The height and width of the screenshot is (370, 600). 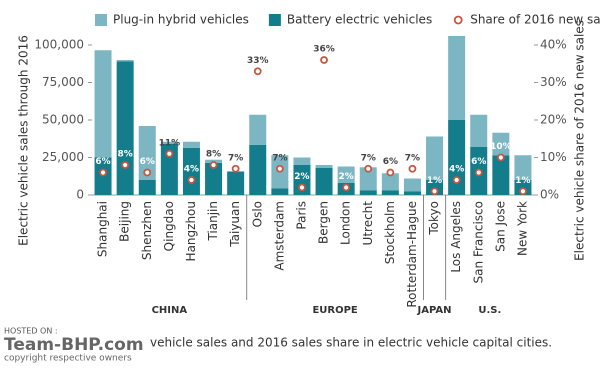 What do you see at coordinates (522, 228) in the screenshot?
I see `x-tick-label: New York` at bounding box center [522, 228].